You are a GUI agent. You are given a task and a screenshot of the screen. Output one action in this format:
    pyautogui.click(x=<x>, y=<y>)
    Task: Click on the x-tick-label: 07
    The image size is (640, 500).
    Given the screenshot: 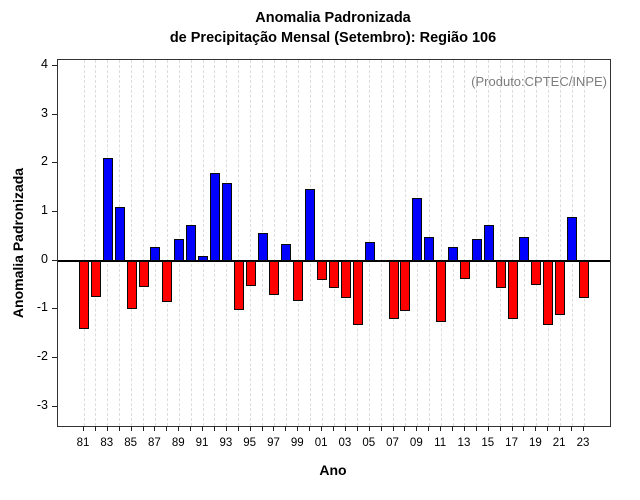 What is the action you would take?
    pyautogui.click(x=392, y=443)
    